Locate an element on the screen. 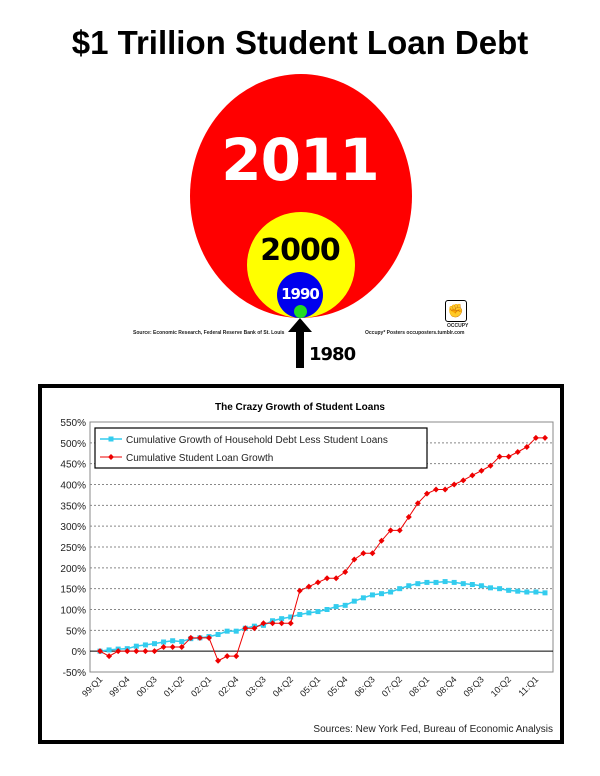 The height and width of the screenshot is (776, 600). y-tick-label: 550% is located at coordinates (73, 423).